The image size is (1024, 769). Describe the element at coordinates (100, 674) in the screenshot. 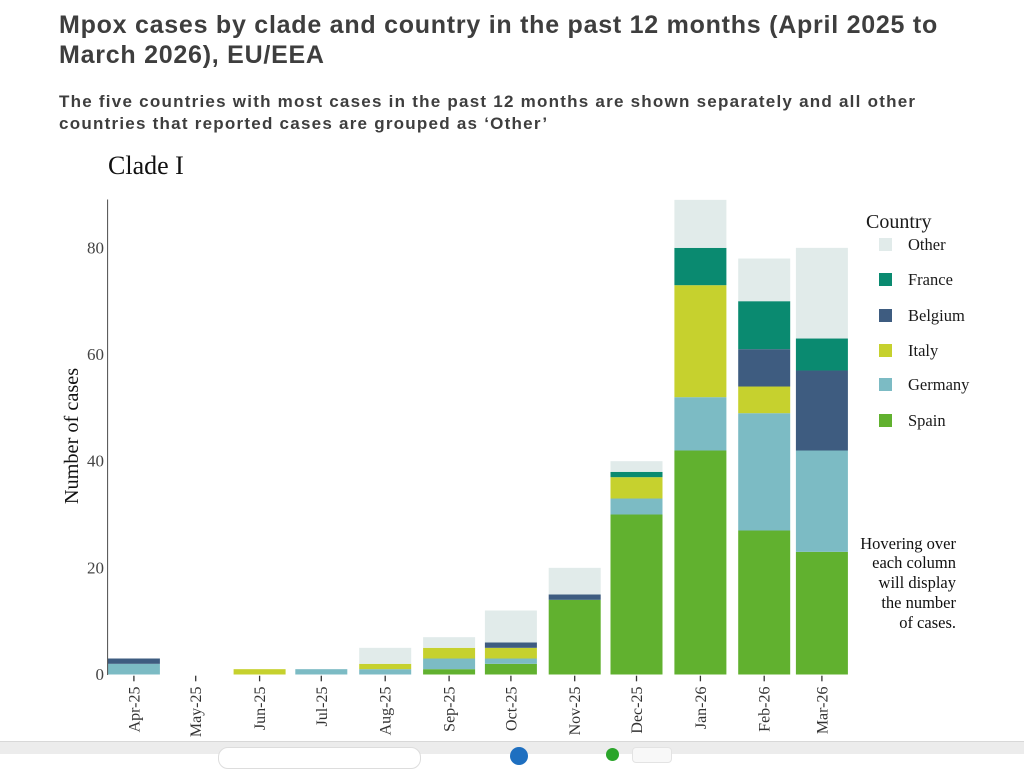

I see `svg-text: 0` at that location.